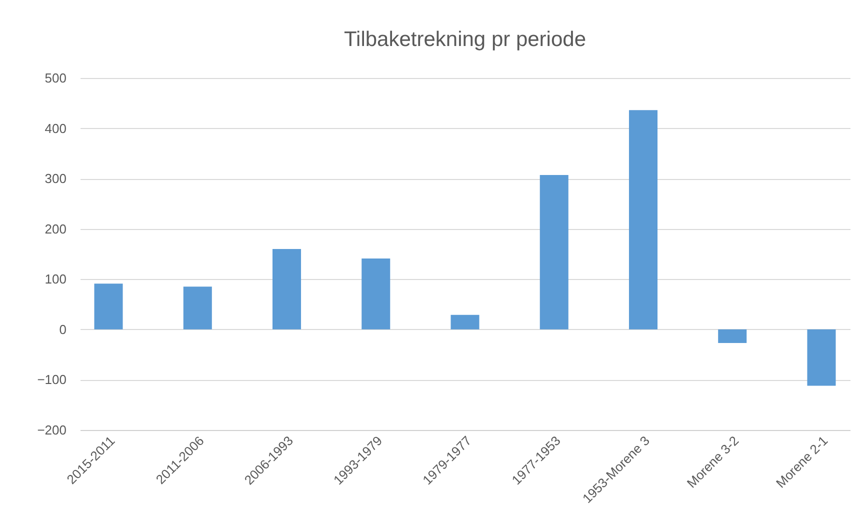 The width and height of the screenshot is (864, 524). I want to click on y-tick-label: 500, so click(55, 78).